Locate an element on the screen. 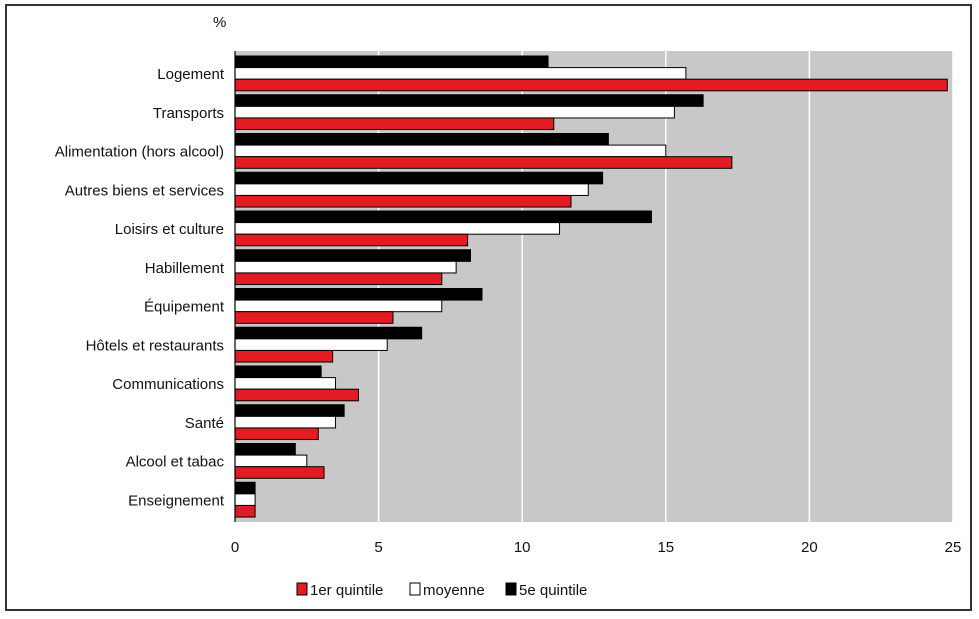 Image resolution: width=979 pixels, height=619 pixels. x-tick-label: 10 is located at coordinates (522, 547).